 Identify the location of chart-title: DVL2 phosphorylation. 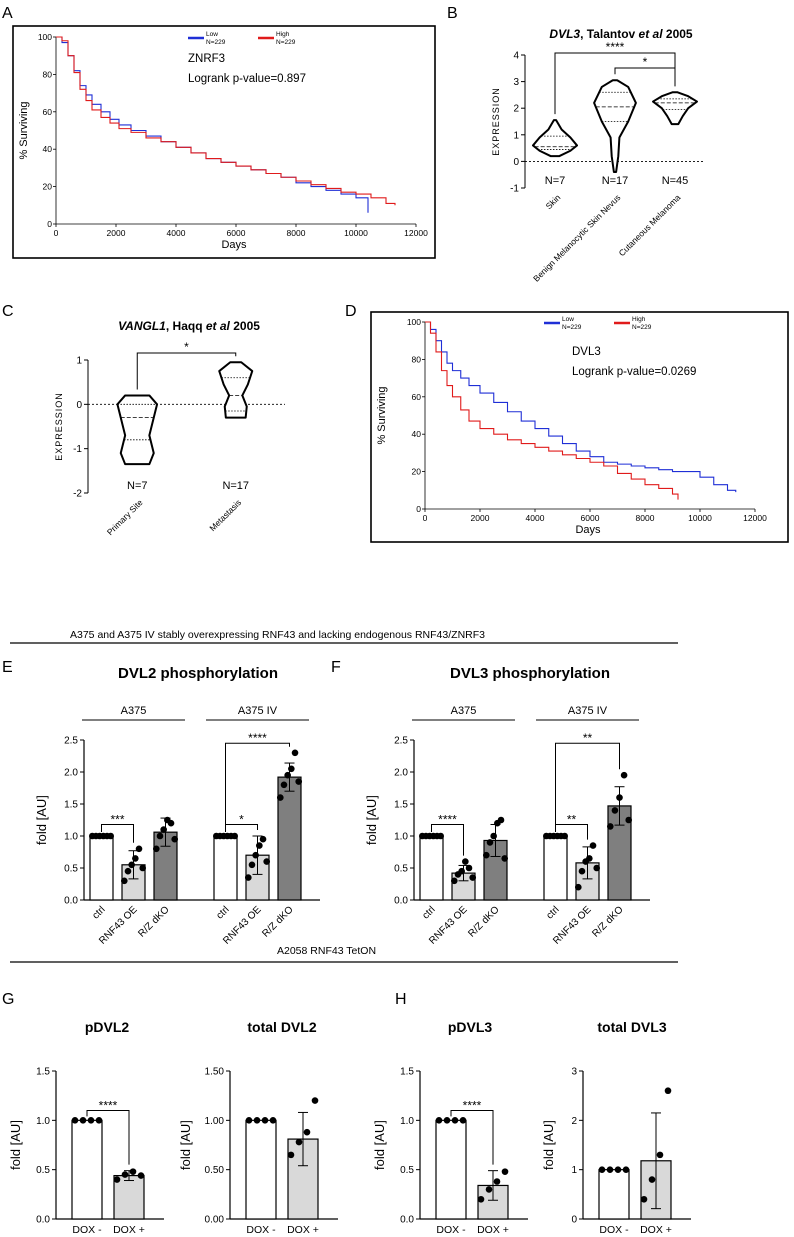
(198, 673).